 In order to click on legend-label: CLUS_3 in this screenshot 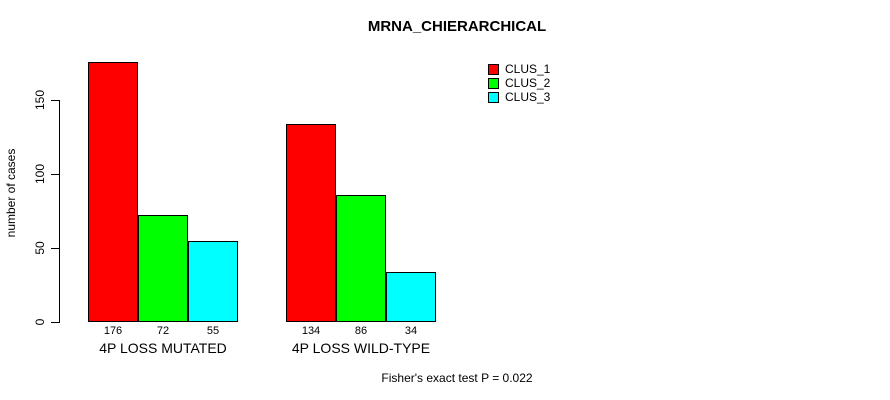, I will do `click(528, 97)`.